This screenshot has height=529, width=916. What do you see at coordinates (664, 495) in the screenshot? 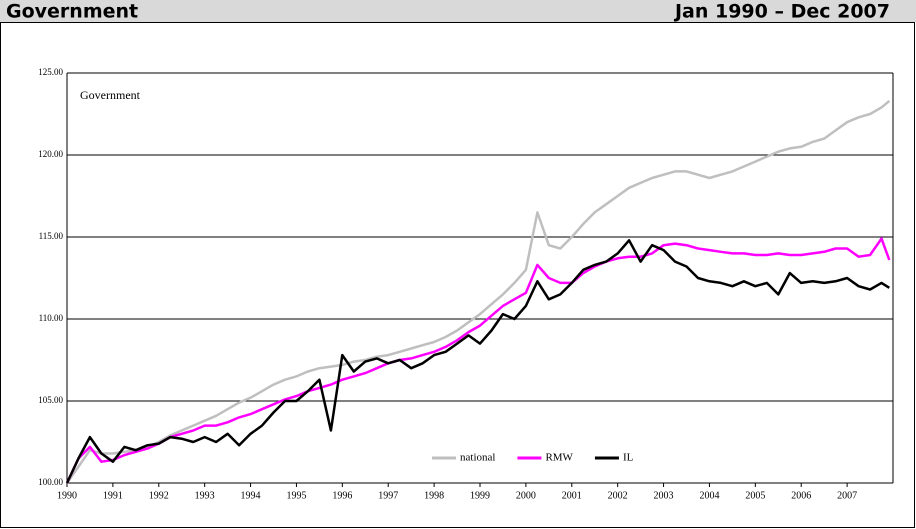
I see `x-tick-label: 2003` at bounding box center [664, 495].